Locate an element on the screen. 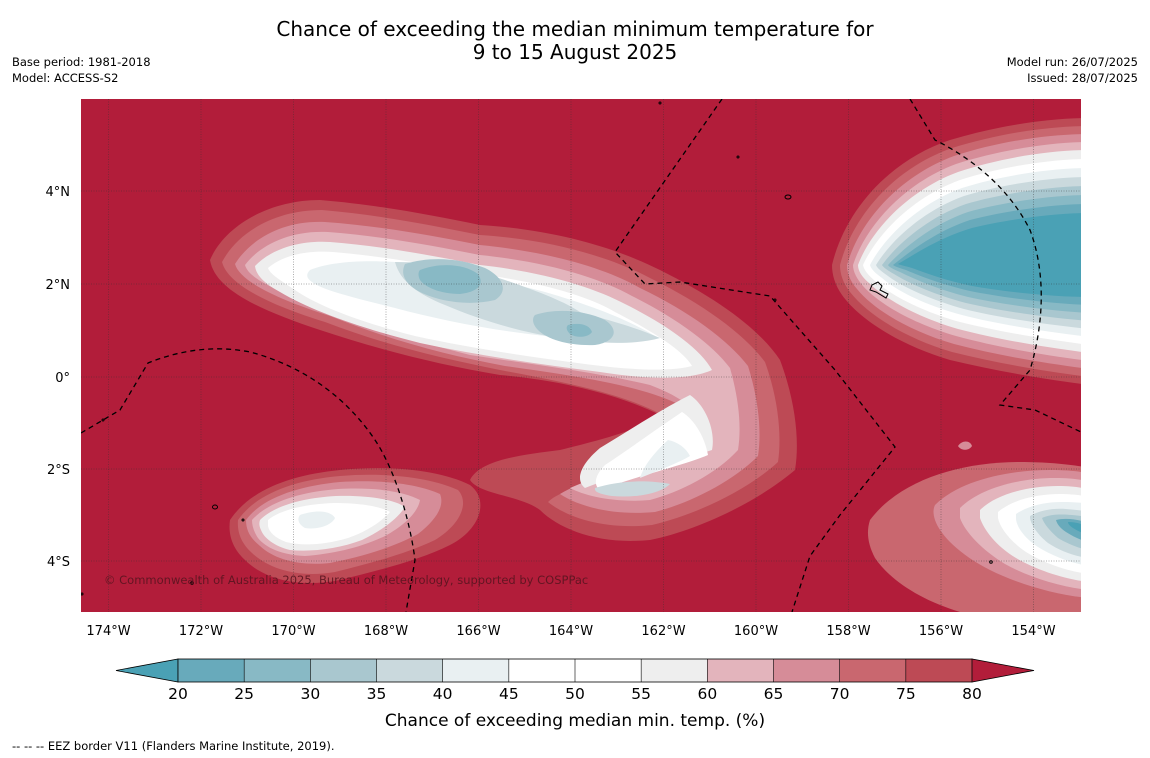 This screenshot has width=1150, height=758. lon-label-168w: 168°W is located at coordinates (386, 631).